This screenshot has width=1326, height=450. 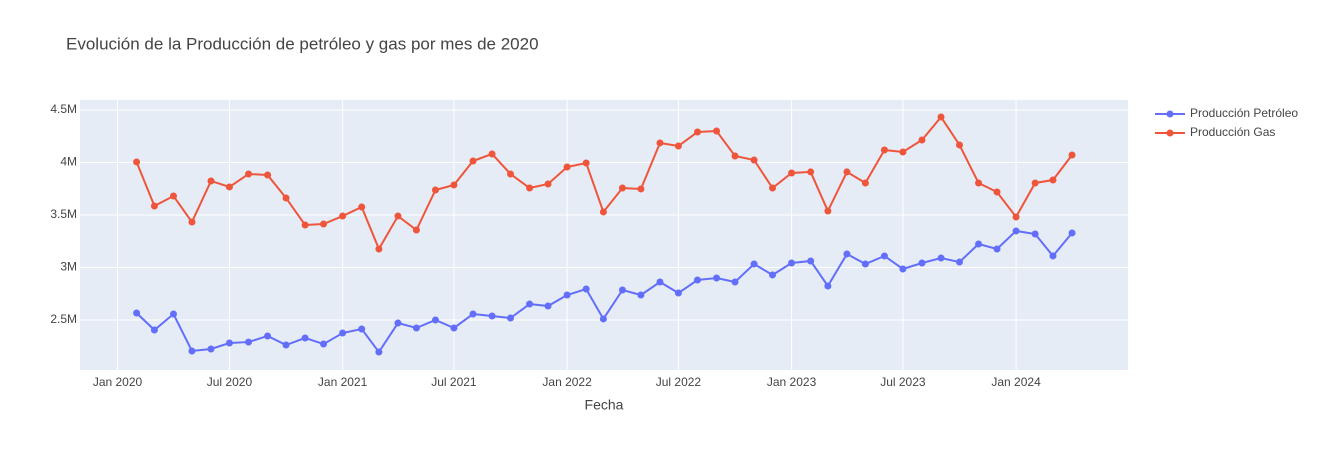 I want to click on x-tick-label: Jan 2022, so click(x=567, y=382).